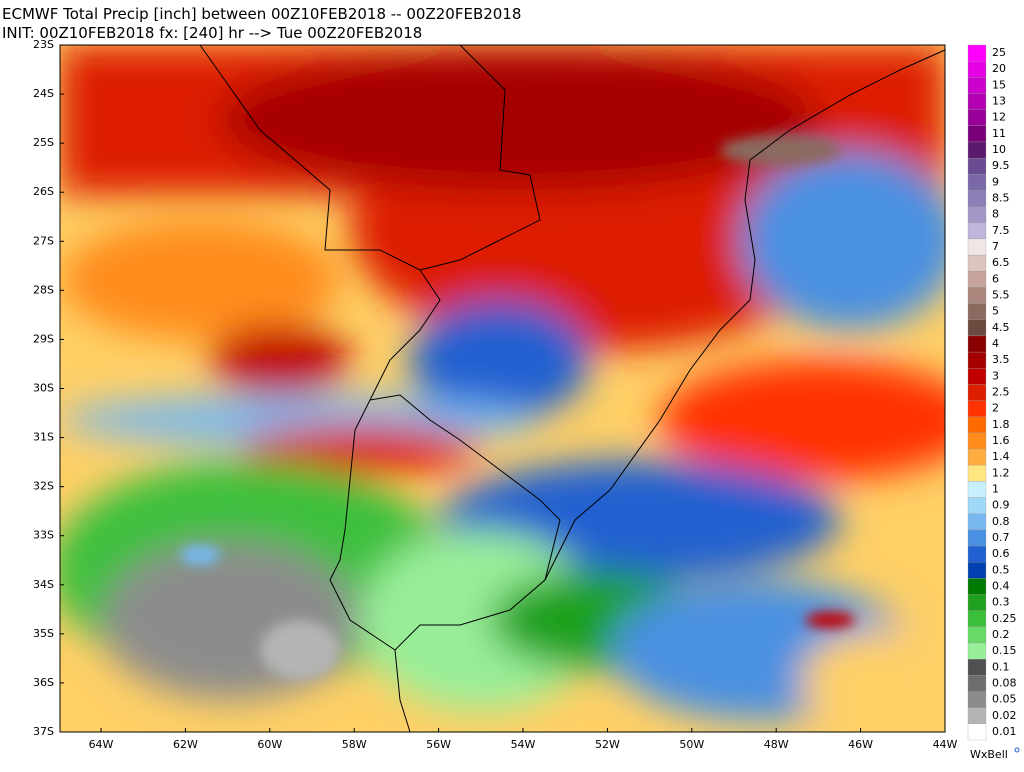 This screenshot has width=1024, height=772. I want to click on legend-label: 10, so click(999, 149).